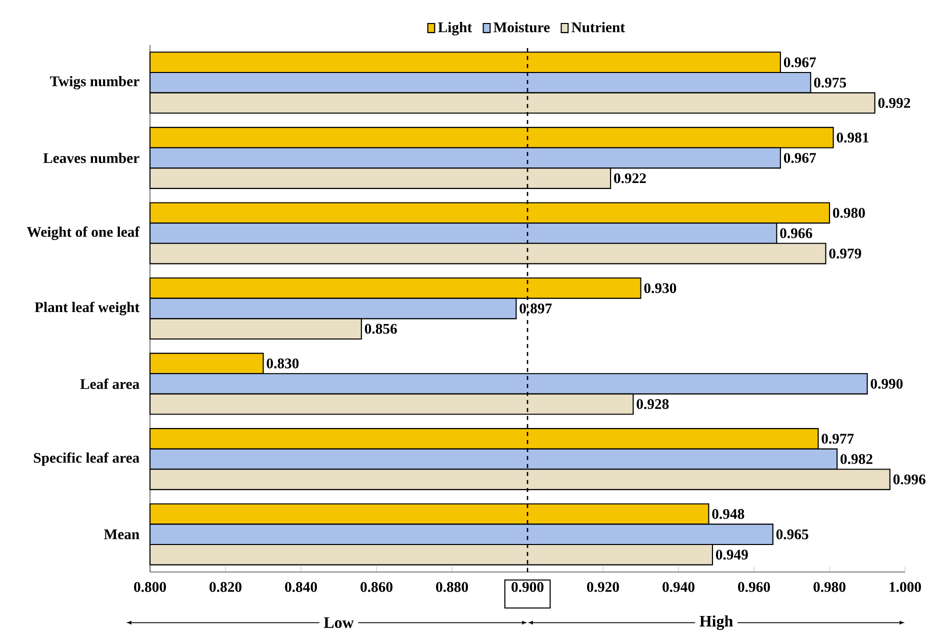 The height and width of the screenshot is (635, 930). What do you see at coordinates (796, 233) in the screenshot?
I see `data-label: 0.966` at bounding box center [796, 233].